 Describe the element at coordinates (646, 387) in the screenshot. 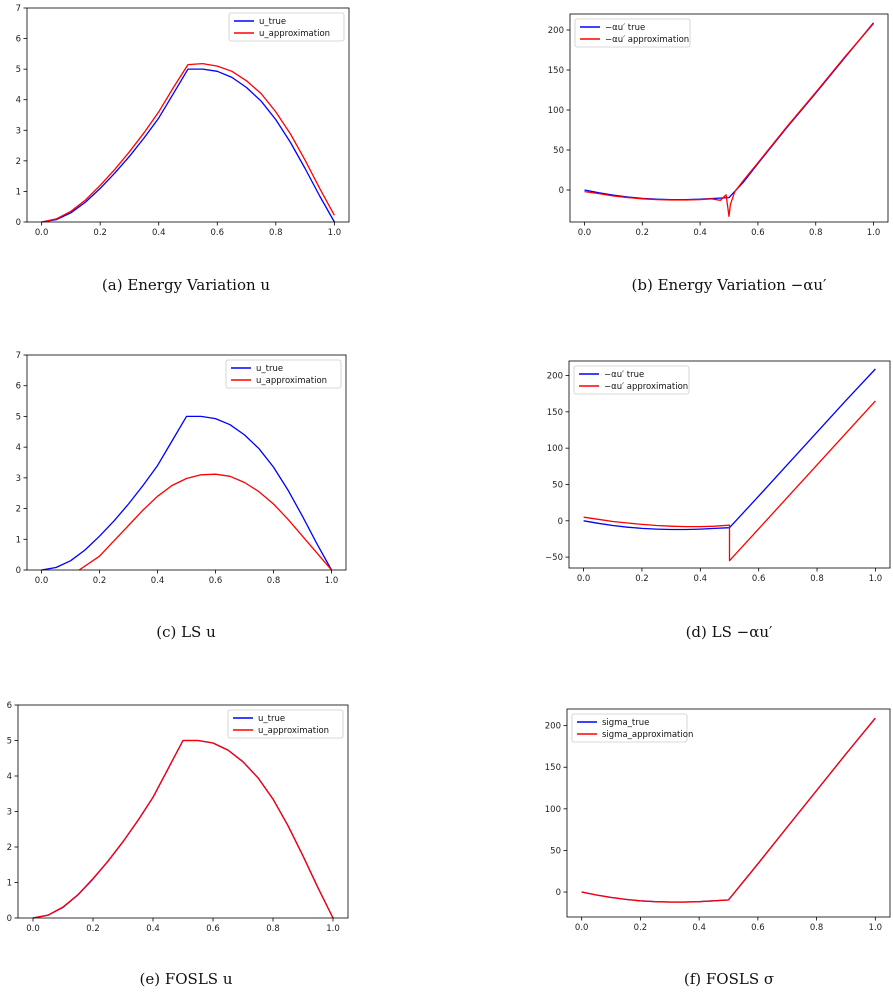

I see `legend-entry: −αu′ approximation` at that location.